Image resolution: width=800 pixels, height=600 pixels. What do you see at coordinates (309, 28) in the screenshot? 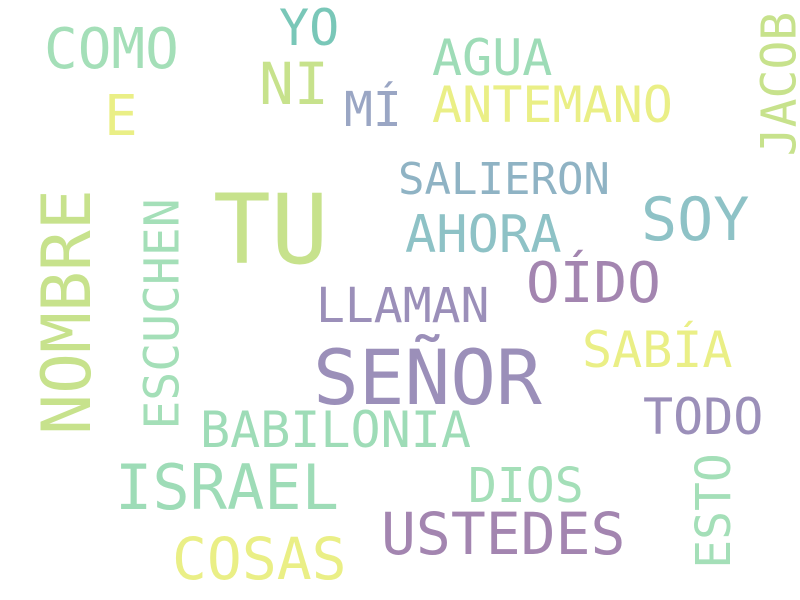
I see `word-yo: YO` at bounding box center [309, 28].